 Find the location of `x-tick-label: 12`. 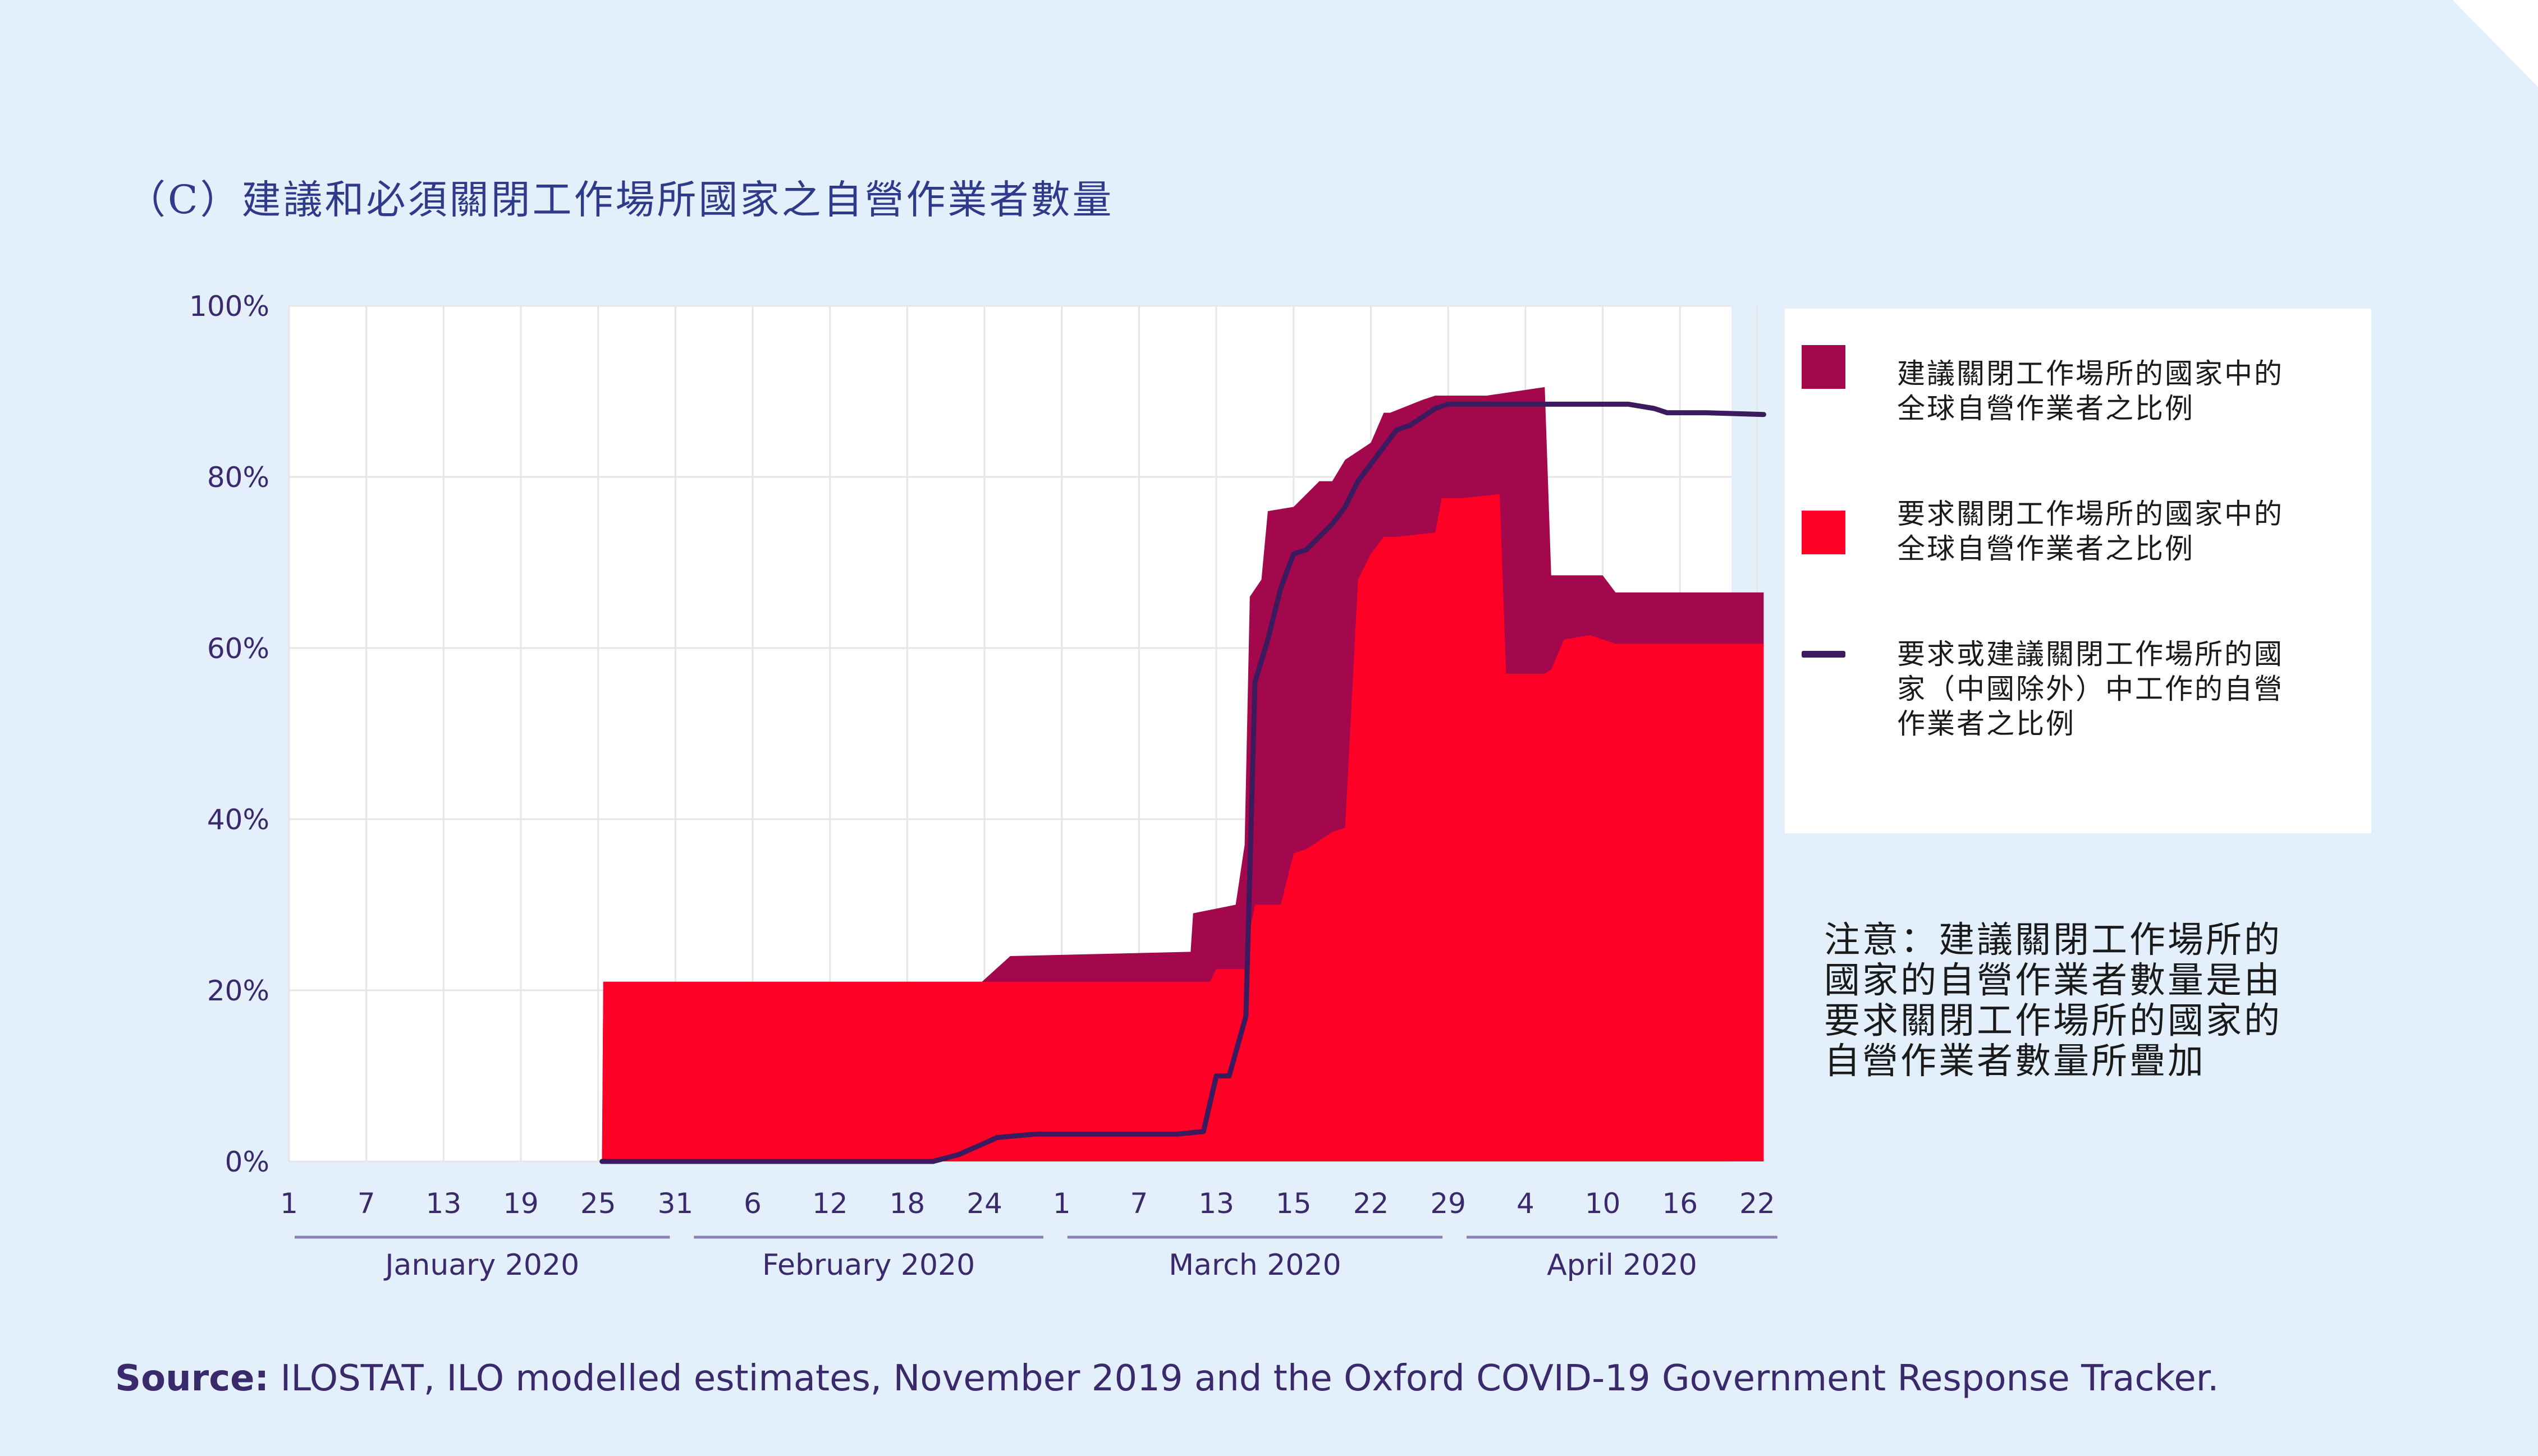

x-tick-label: 12 is located at coordinates (830, 1203).